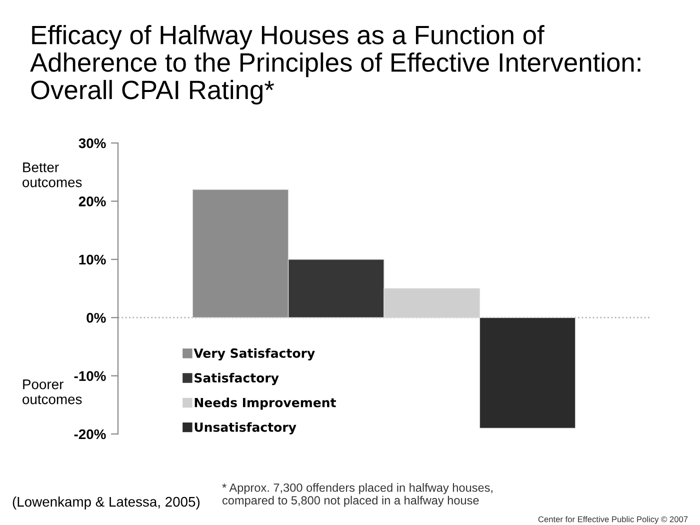 This screenshot has height=525, width=700. Describe the element at coordinates (96, 317) in the screenshot. I see `y-tick-label: 0%` at that location.